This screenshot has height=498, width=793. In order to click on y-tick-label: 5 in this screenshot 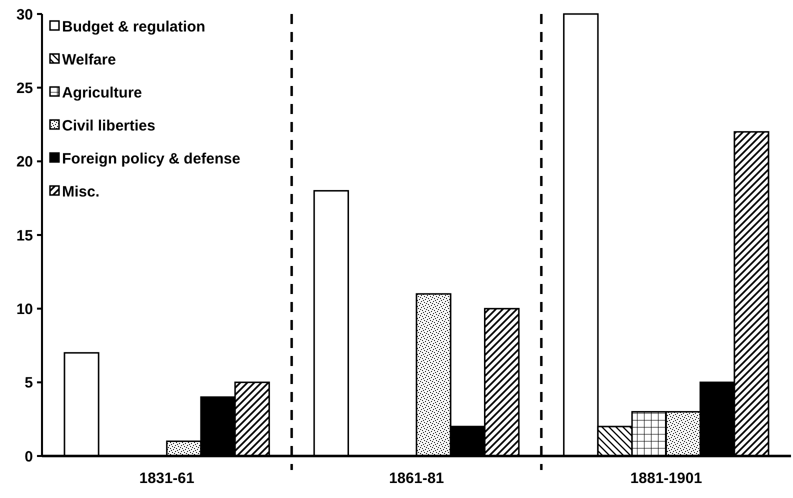, I will do `click(28, 383)`.